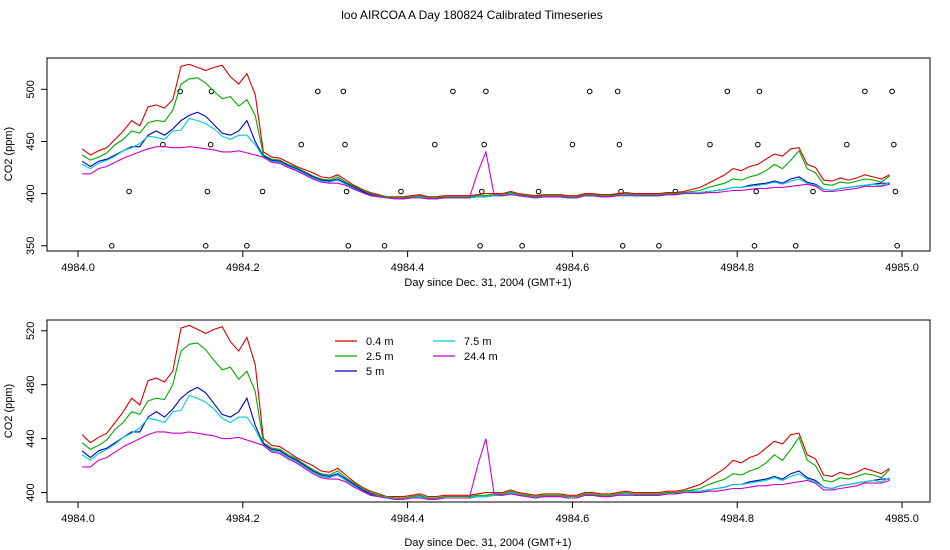  What do you see at coordinates (490, 262) in the screenshot?
I see `top-x-axis: 4984.0 4984.2 4984.4 4984.6 4984.8 4985.0` at bounding box center [490, 262].